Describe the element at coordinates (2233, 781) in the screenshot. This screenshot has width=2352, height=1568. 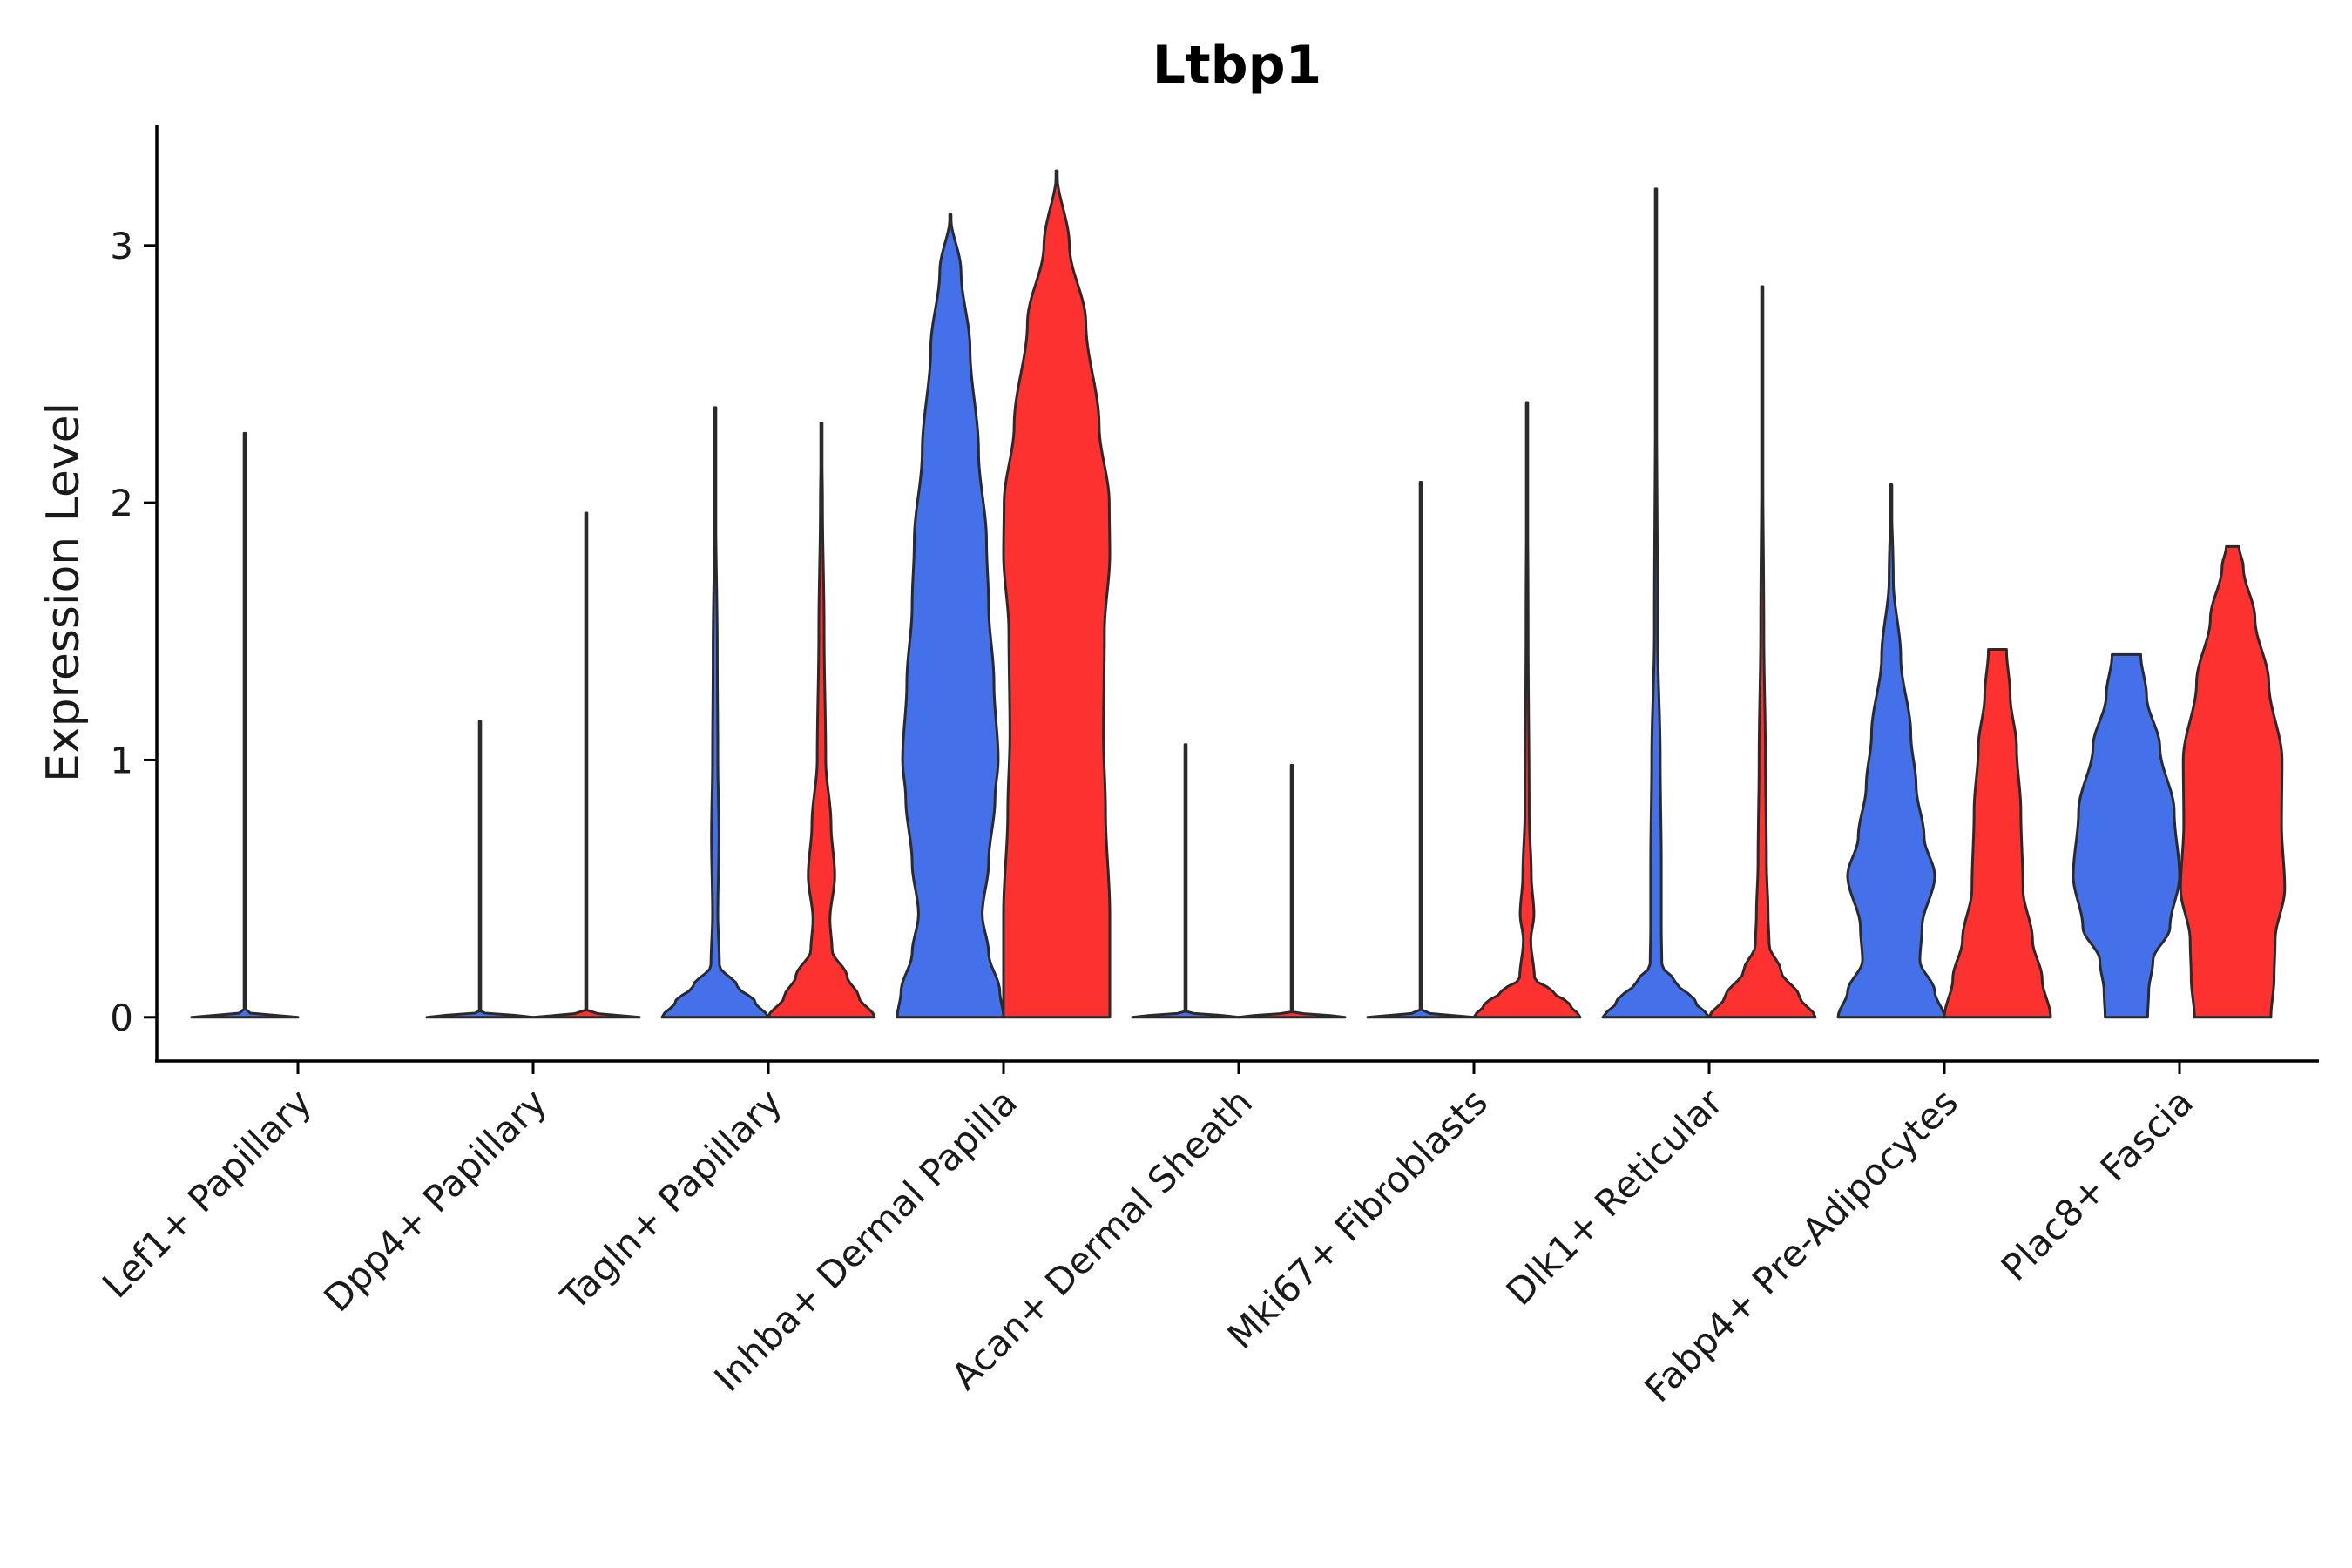
I see `violin-plac8-fascia-b` at that location.